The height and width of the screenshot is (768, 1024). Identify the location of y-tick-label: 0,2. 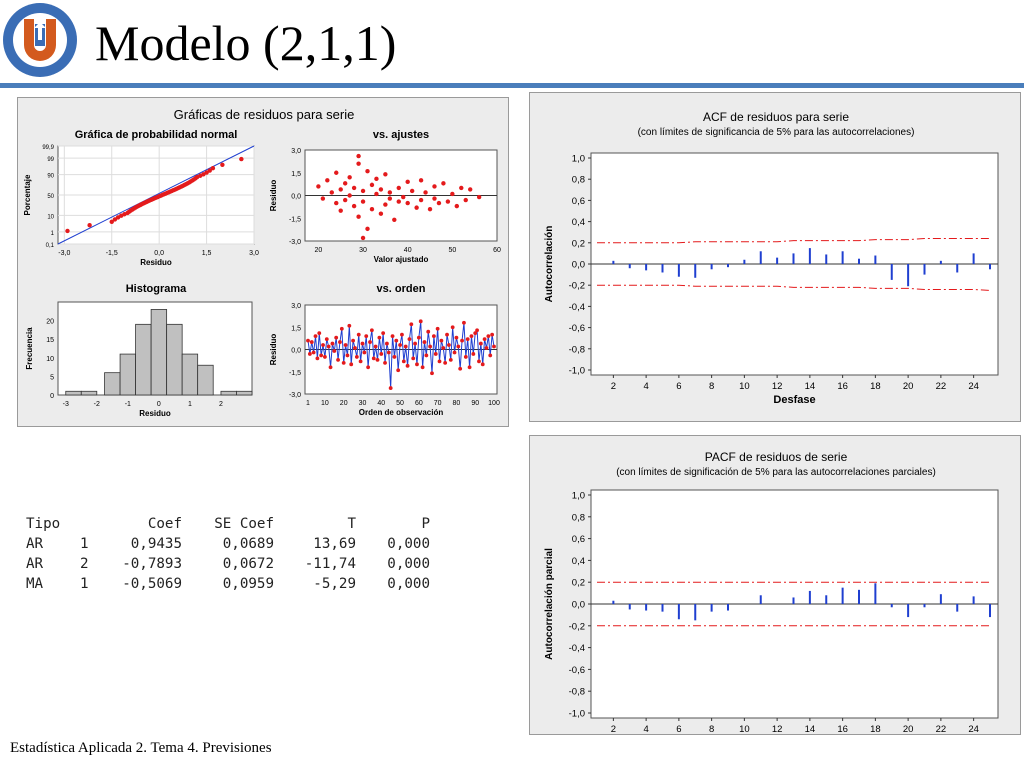
(578, 583).